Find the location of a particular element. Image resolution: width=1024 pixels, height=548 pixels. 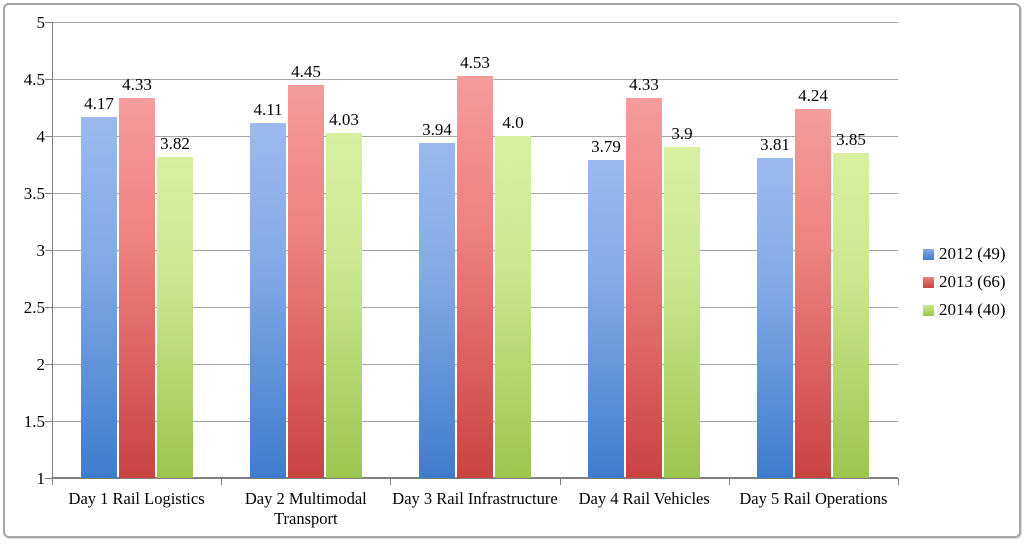

y-tick-label: 5 is located at coordinates (41, 22).